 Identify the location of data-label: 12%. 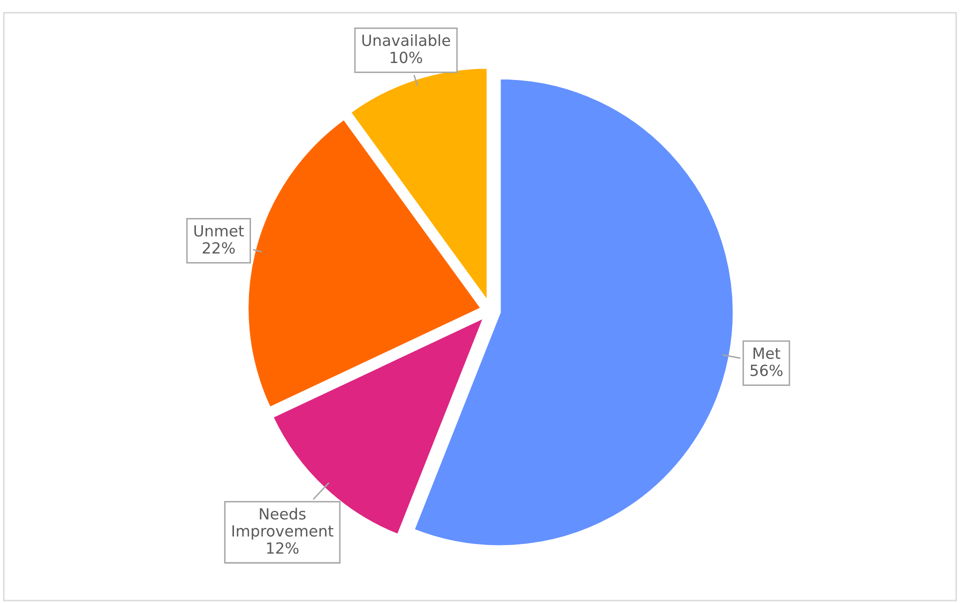
(282, 548).